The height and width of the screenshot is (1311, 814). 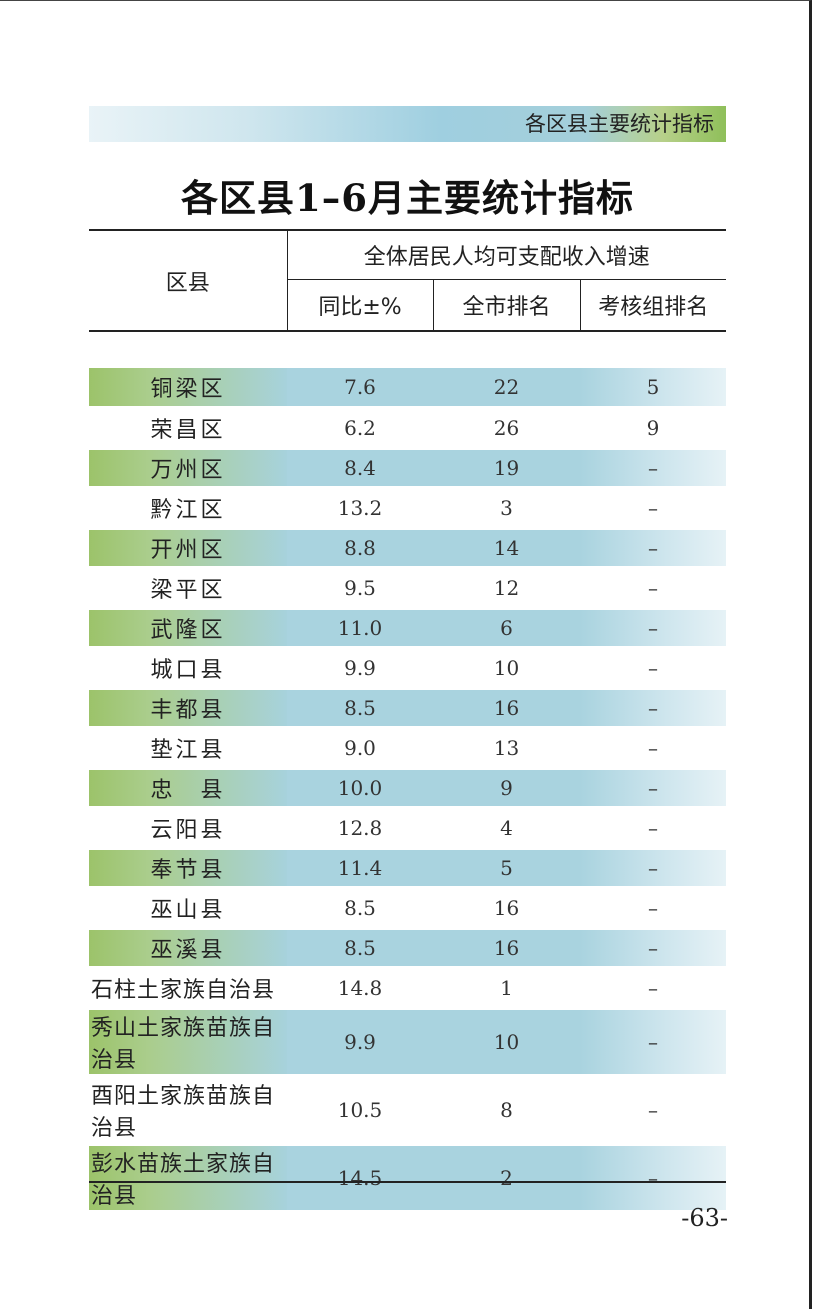 I want to click on table-row: 丰都县 8.5 16–, so click(x=407, y=709).